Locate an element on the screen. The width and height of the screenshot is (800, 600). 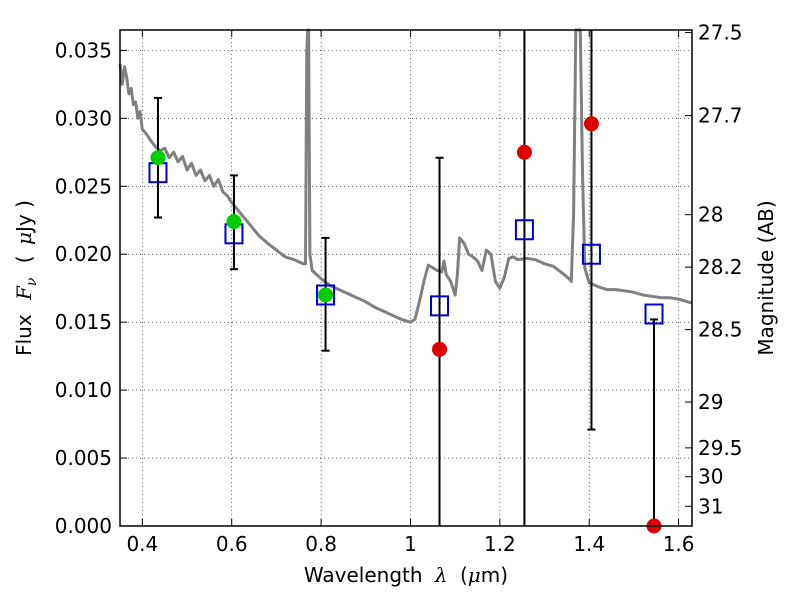
y-axis-title: Flux Fν ( μJy ) is located at coordinates (26, 278).